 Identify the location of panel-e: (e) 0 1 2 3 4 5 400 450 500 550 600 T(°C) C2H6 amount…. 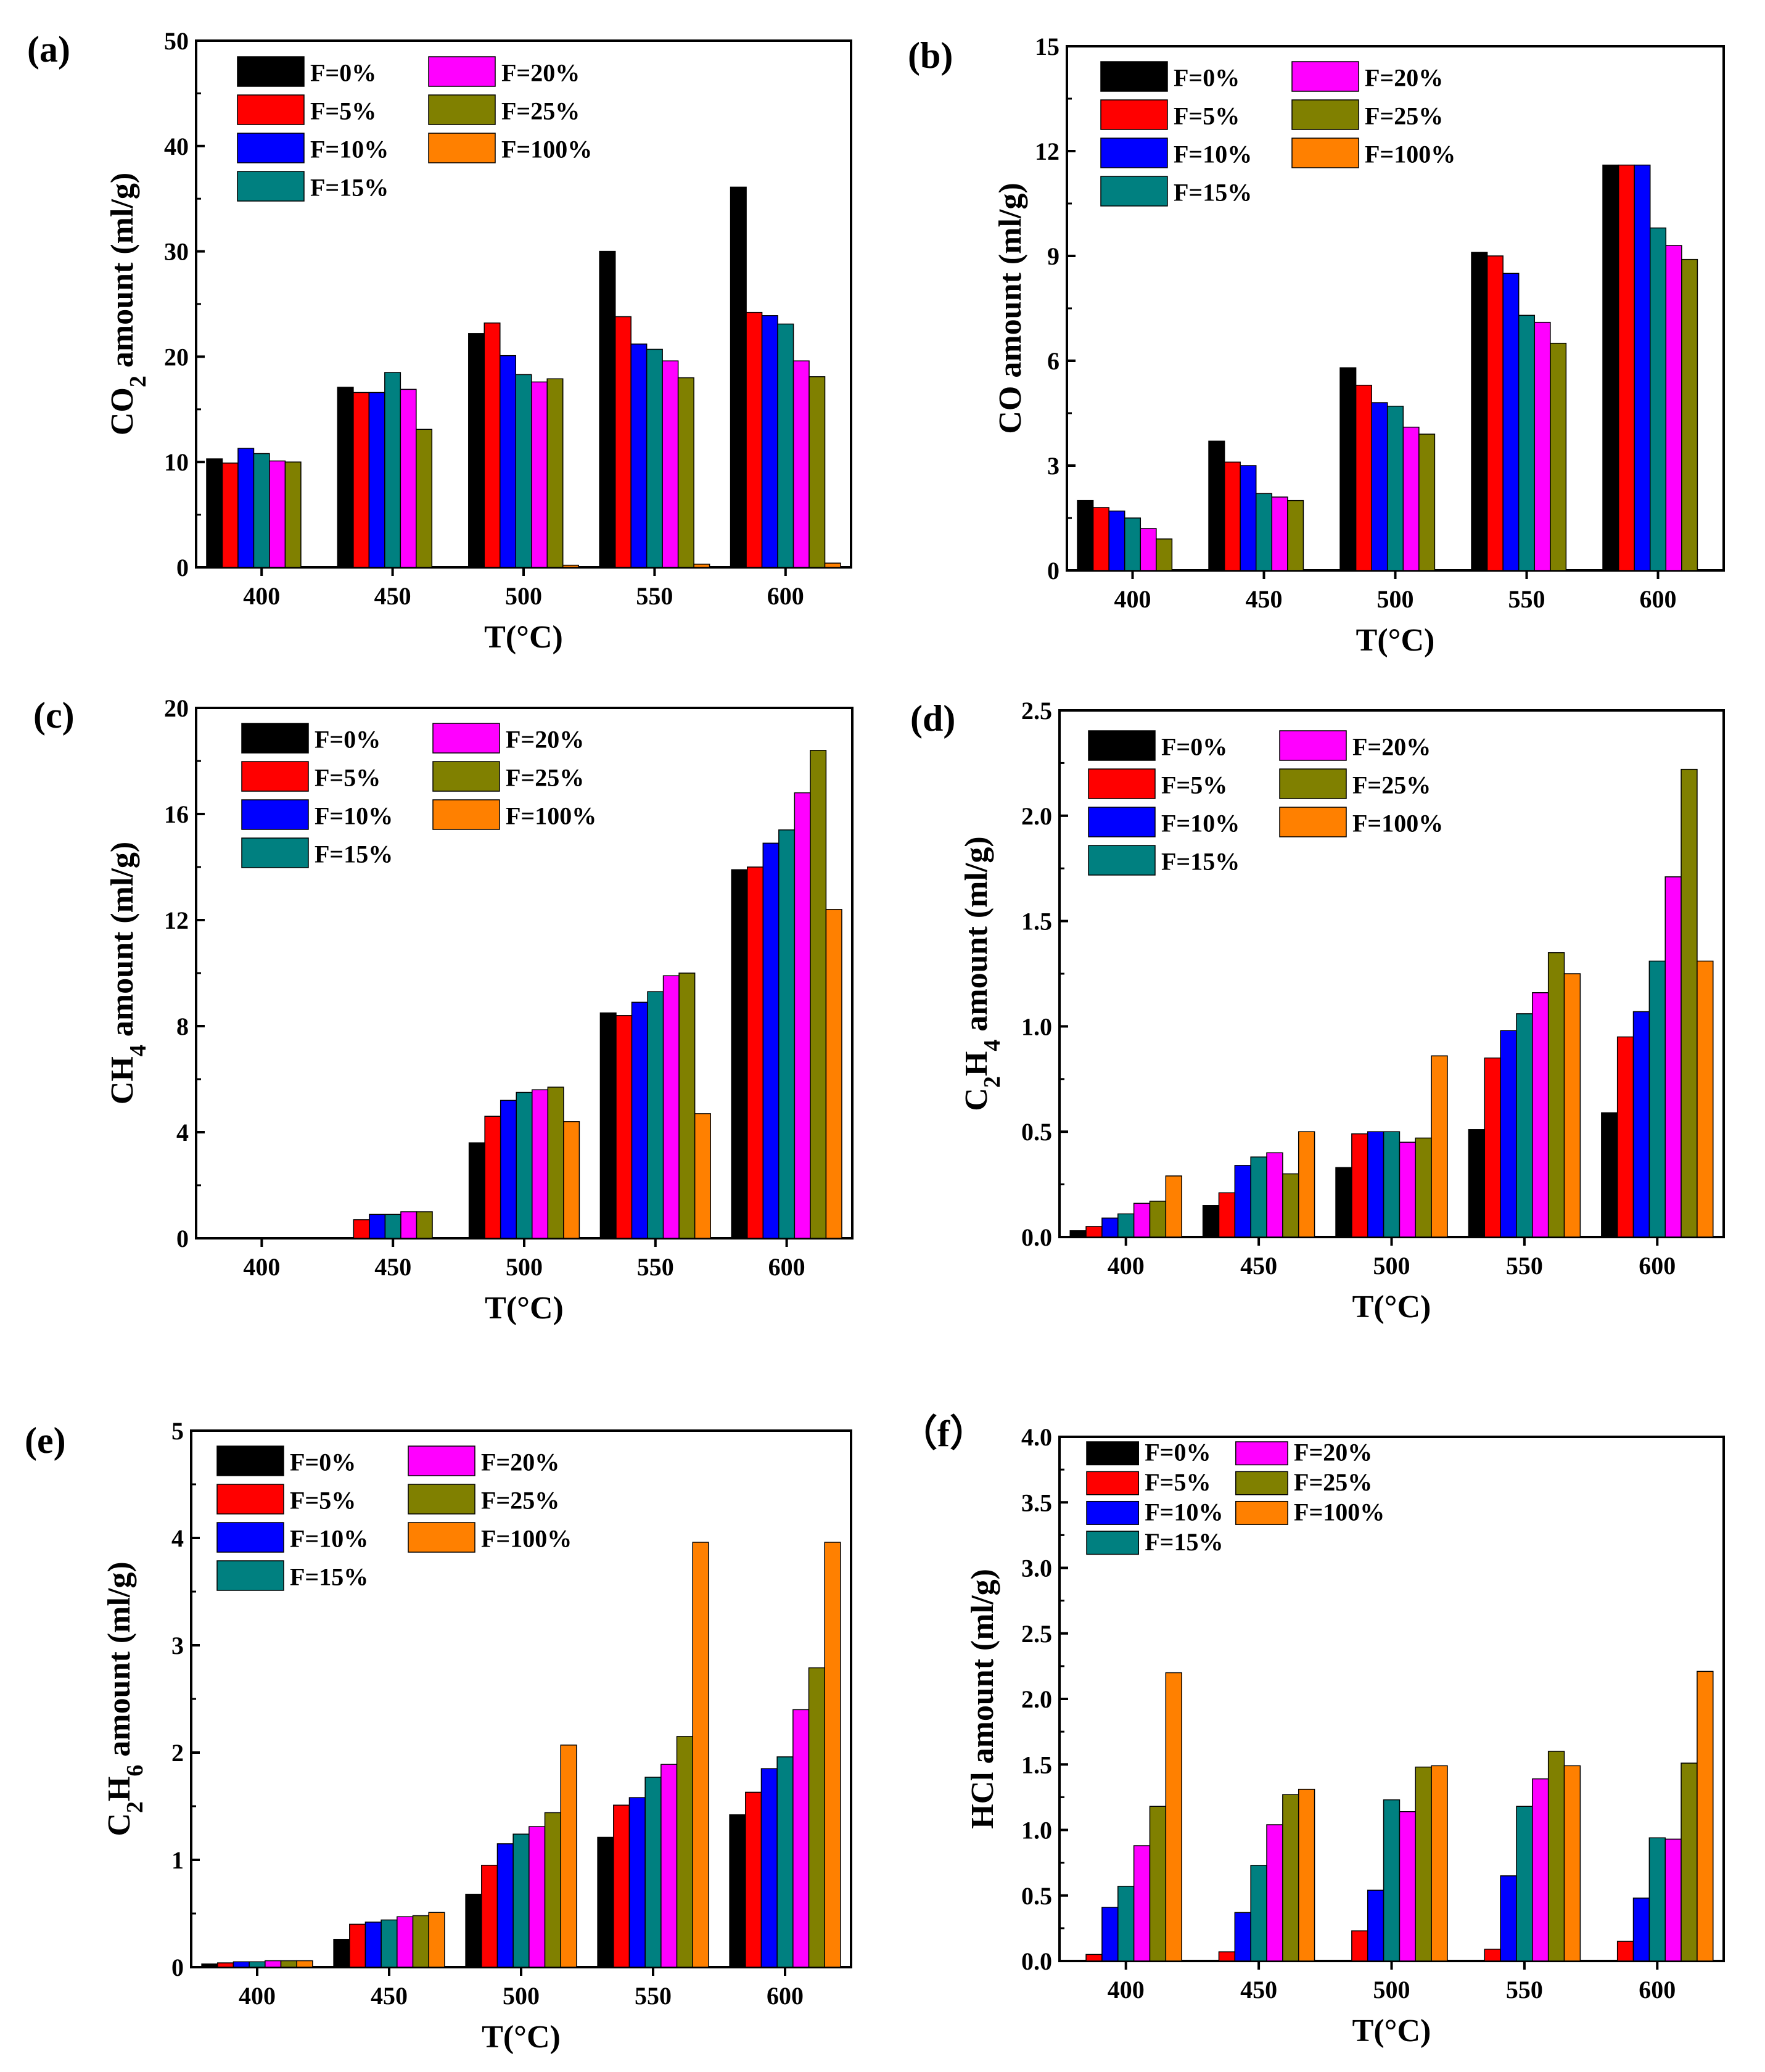
(438, 1736).